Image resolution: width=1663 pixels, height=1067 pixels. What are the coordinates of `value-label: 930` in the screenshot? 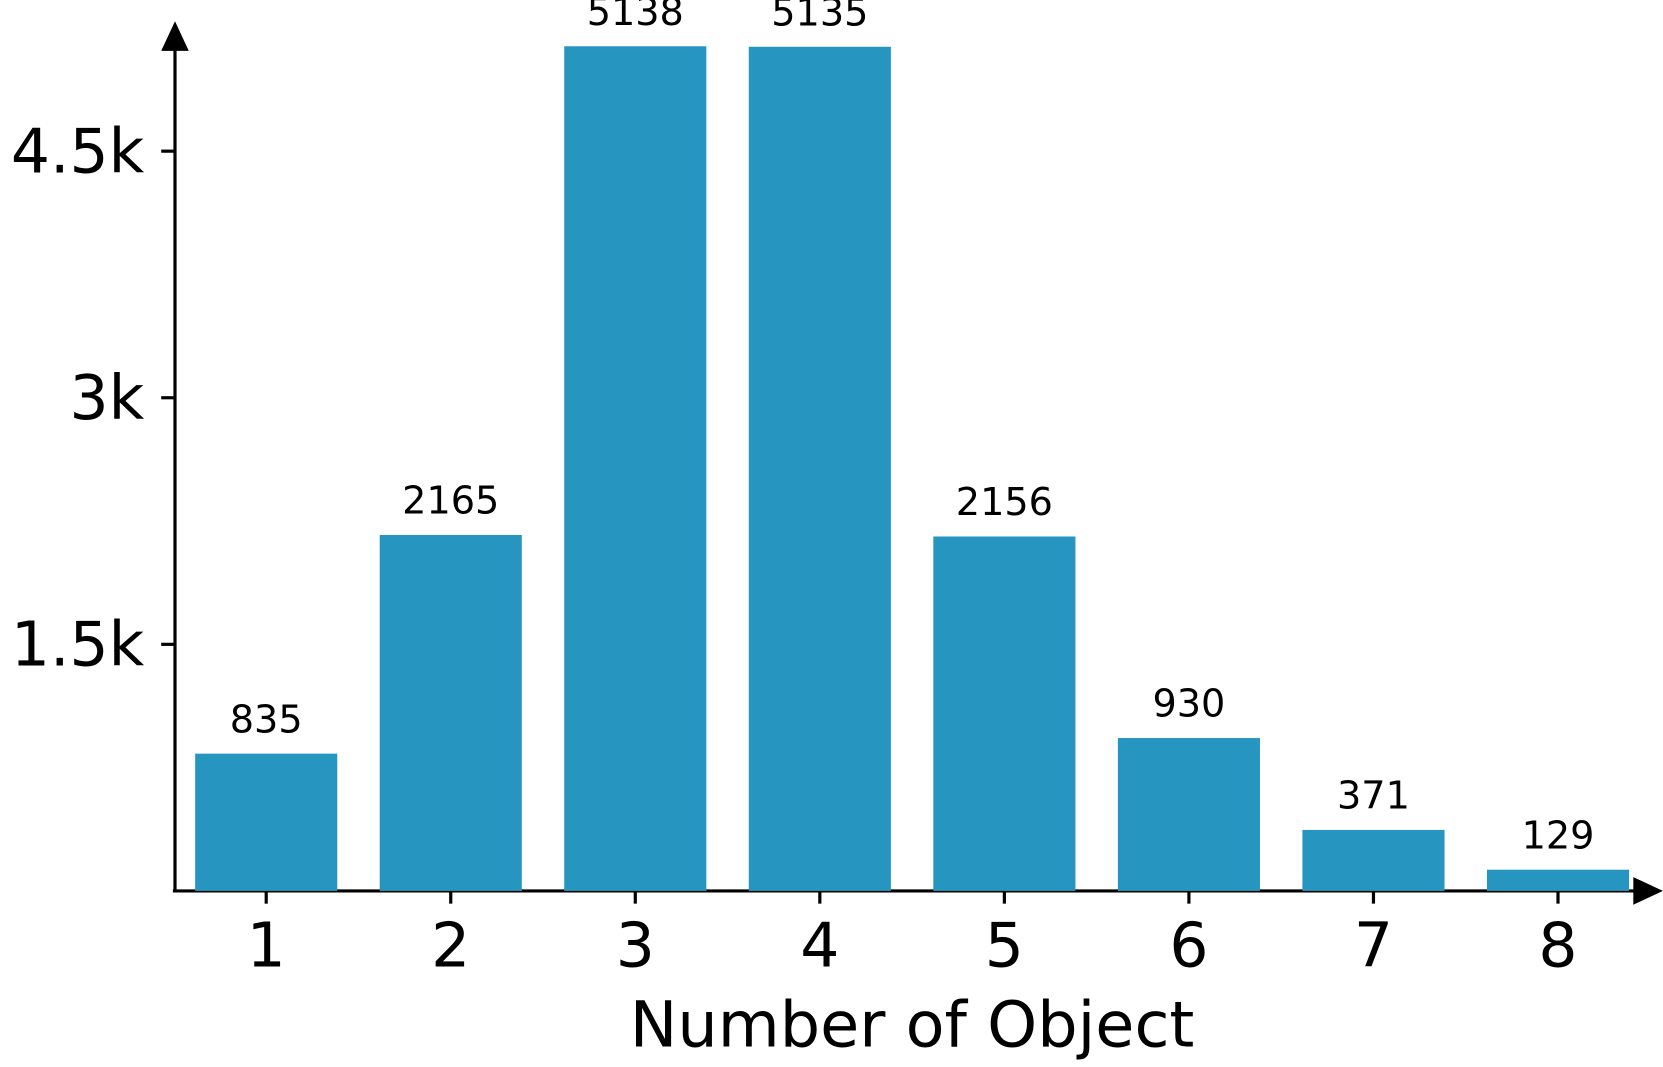 It's located at (1188, 705).